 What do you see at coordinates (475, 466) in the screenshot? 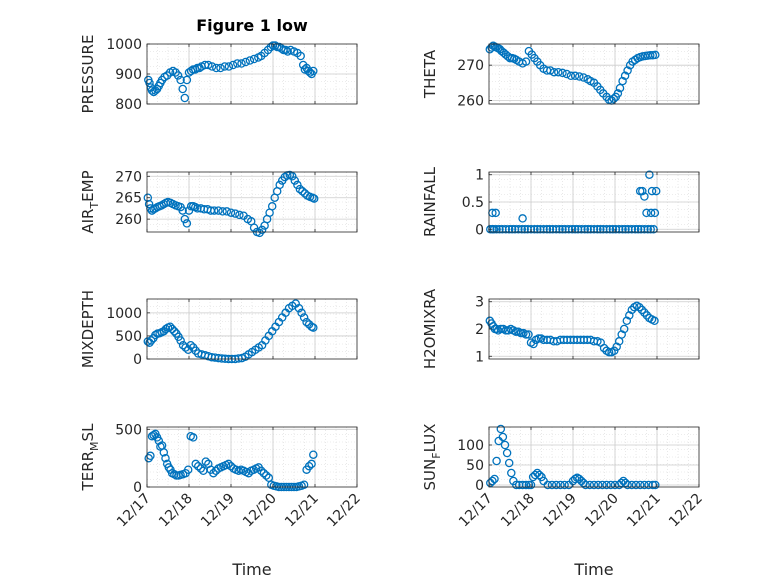
I see `y-tick-label: 50` at bounding box center [475, 466].